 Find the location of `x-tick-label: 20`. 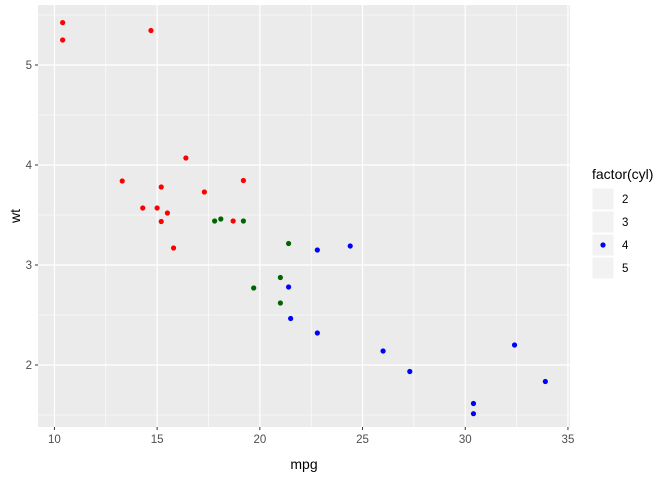

x-tick-label: 20 is located at coordinates (259, 440).